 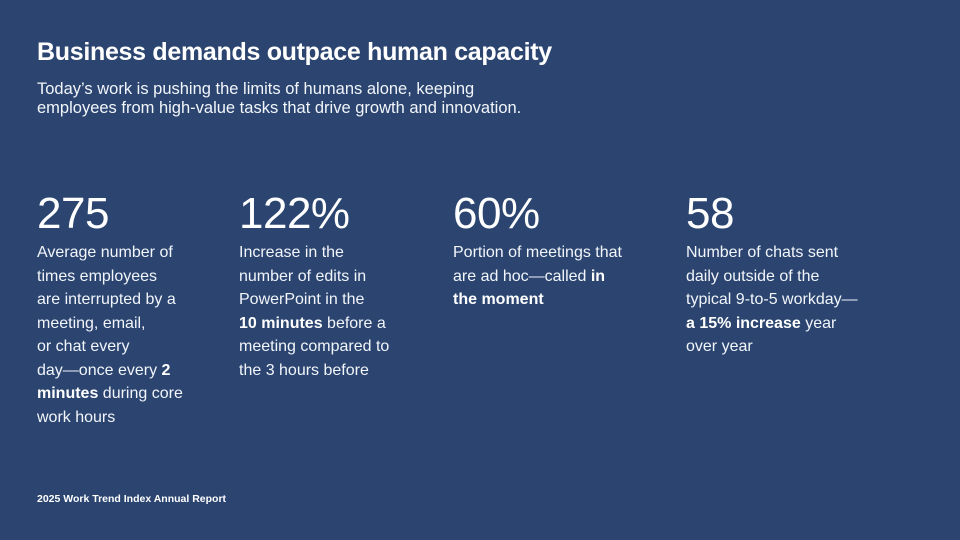 What do you see at coordinates (291, 252) in the screenshot?
I see `stat-text: Increase in the` at bounding box center [291, 252].